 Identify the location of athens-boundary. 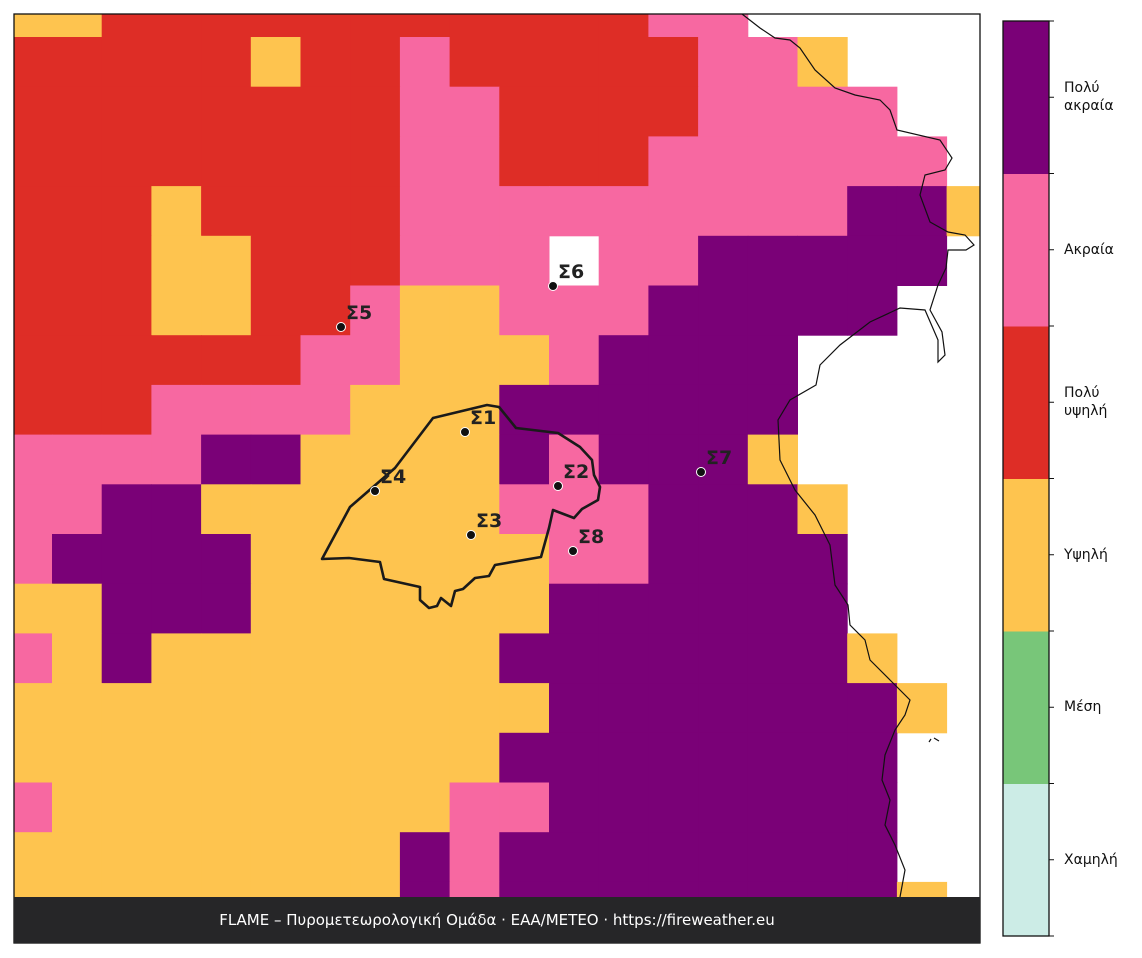
(461, 506).